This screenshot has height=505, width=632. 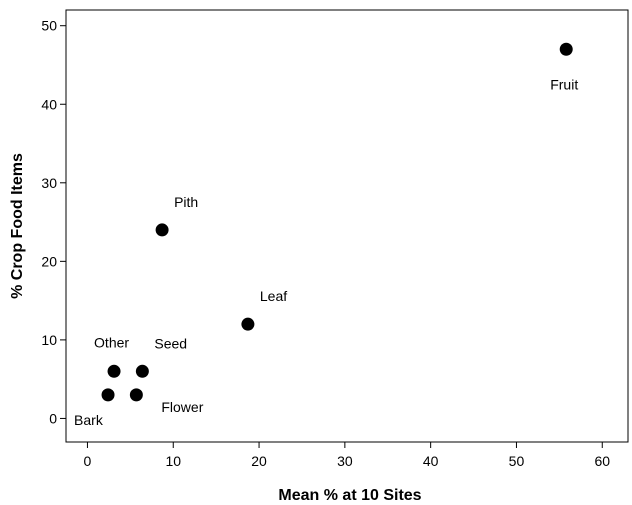 What do you see at coordinates (88, 461) in the screenshot?
I see `x-tick-label: 0` at bounding box center [88, 461].